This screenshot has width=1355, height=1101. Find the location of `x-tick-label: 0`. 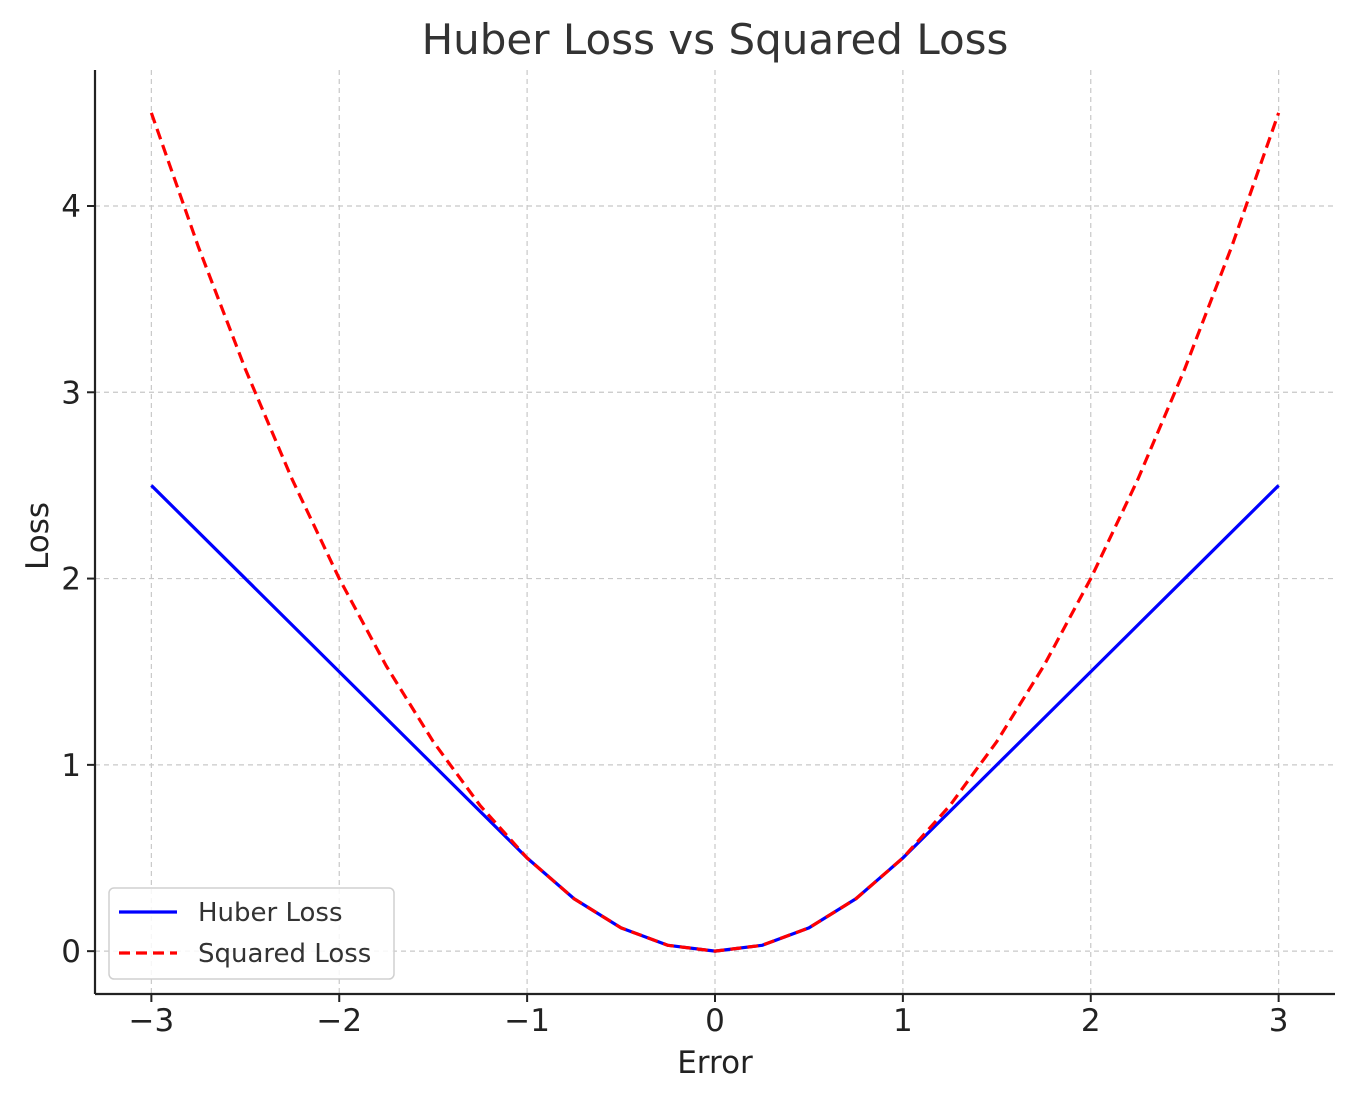

x-tick-label: 0 is located at coordinates (715, 1021).